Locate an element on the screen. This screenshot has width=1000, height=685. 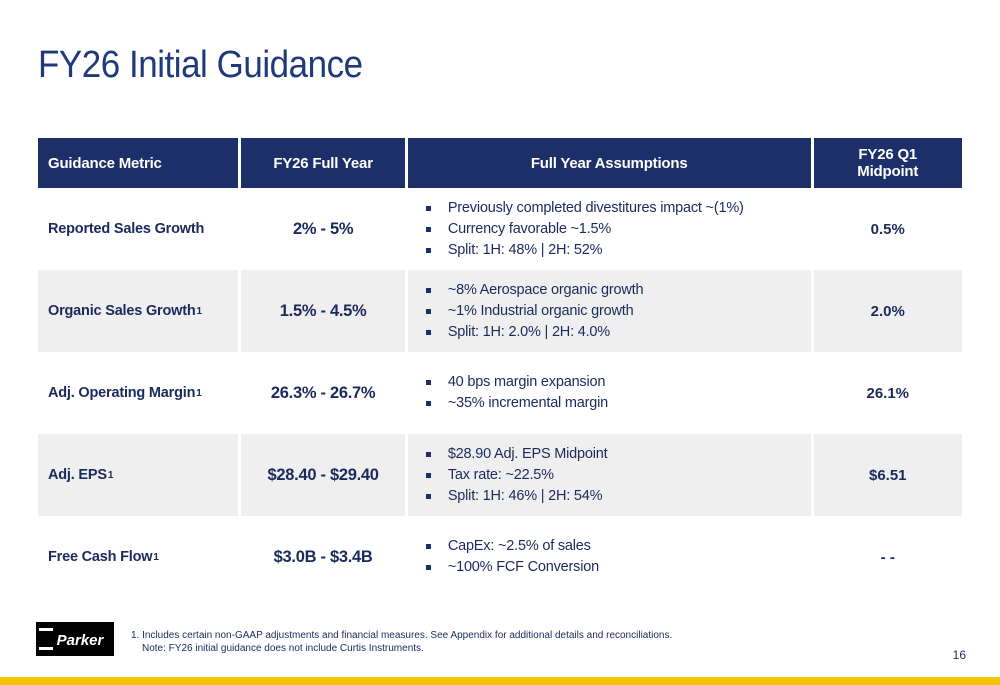
q1-midpoint-value: - - is located at coordinates (888, 557).